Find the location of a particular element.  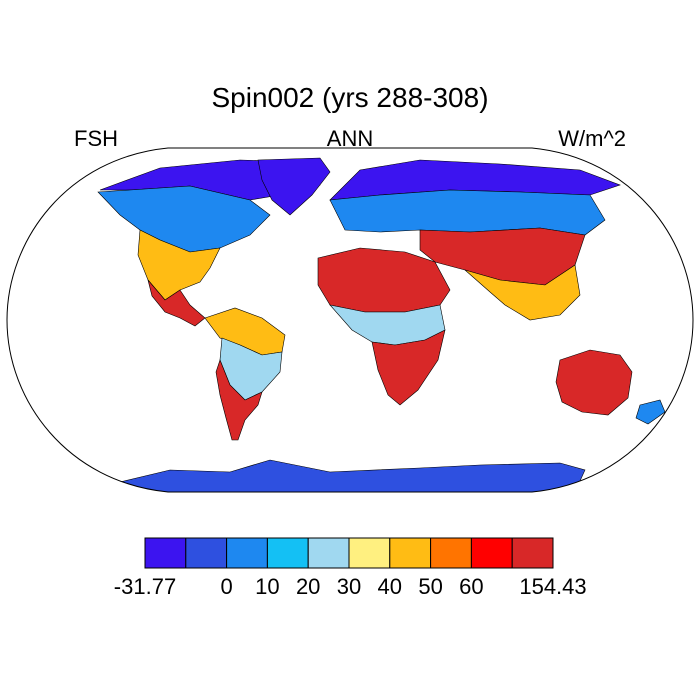

land-southern-africa is located at coordinates (408, 367).